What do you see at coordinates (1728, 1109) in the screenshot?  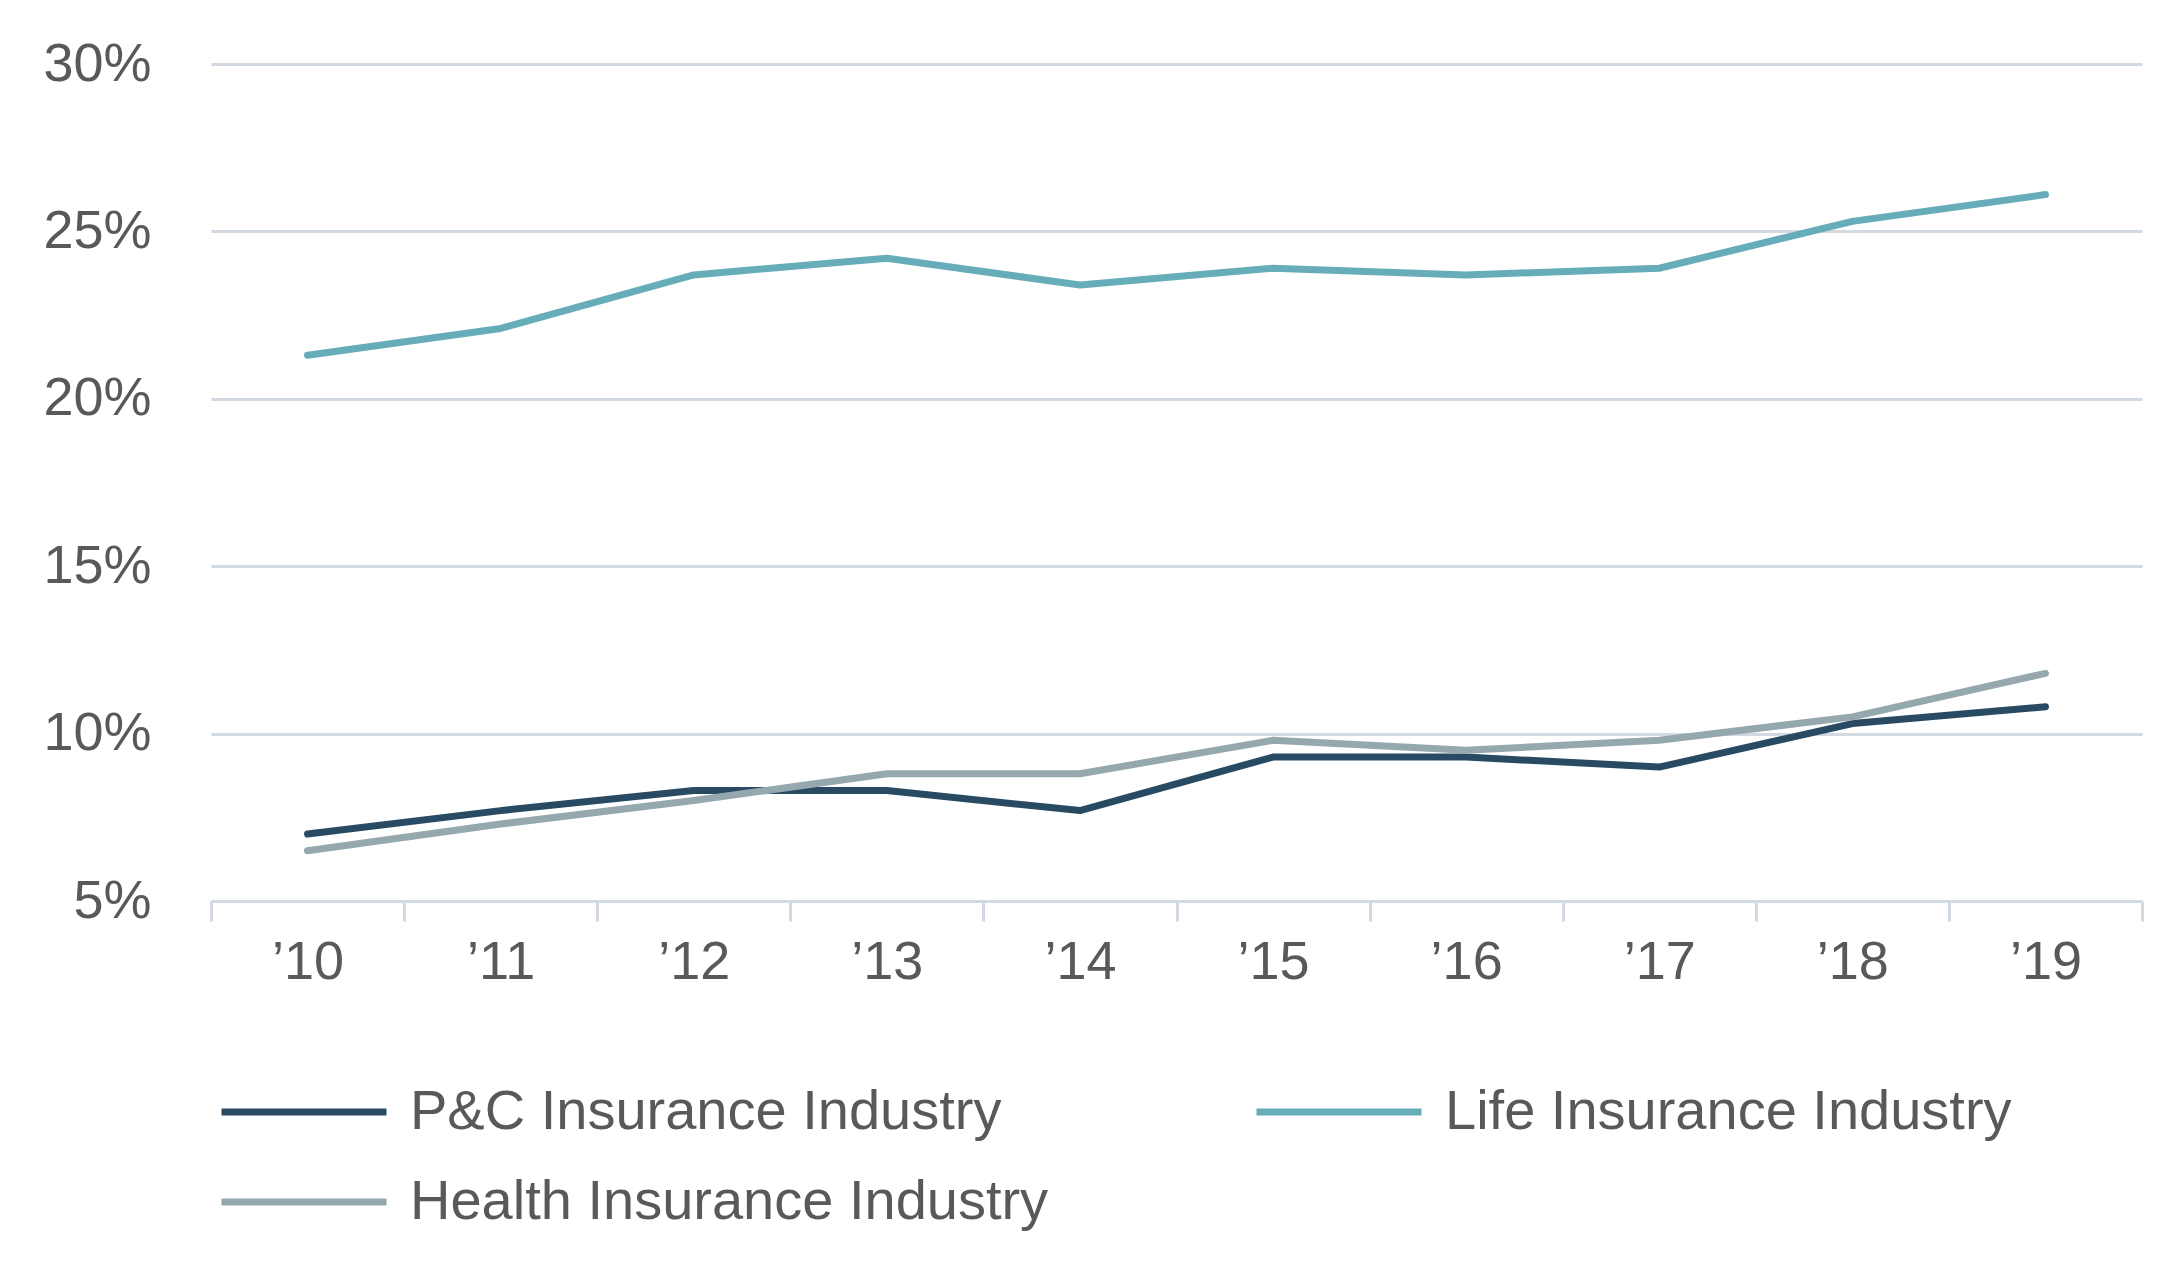 I see `legend-label: Life Insurance Industry` at bounding box center [1728, 1109].